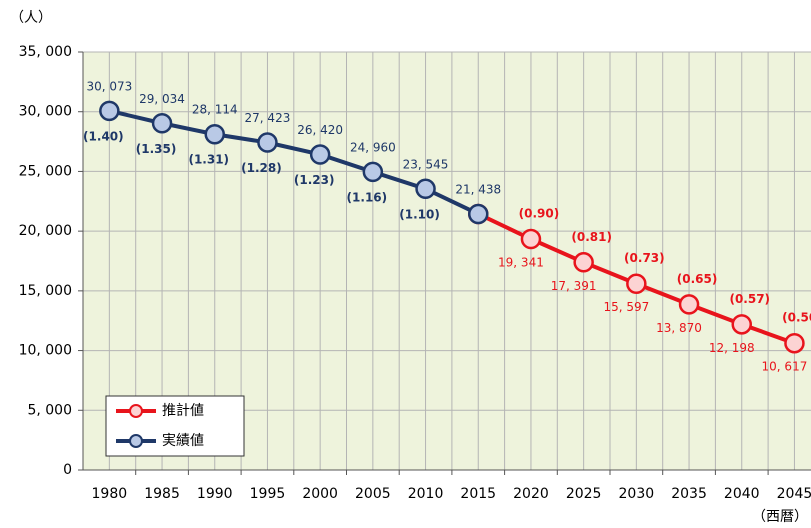 This screenshot has width=811, height=528. What do you see at coordinates (426, 494) in the screenshot?
I see `x-tick-label: 2010` at bounding box center [426, 494].